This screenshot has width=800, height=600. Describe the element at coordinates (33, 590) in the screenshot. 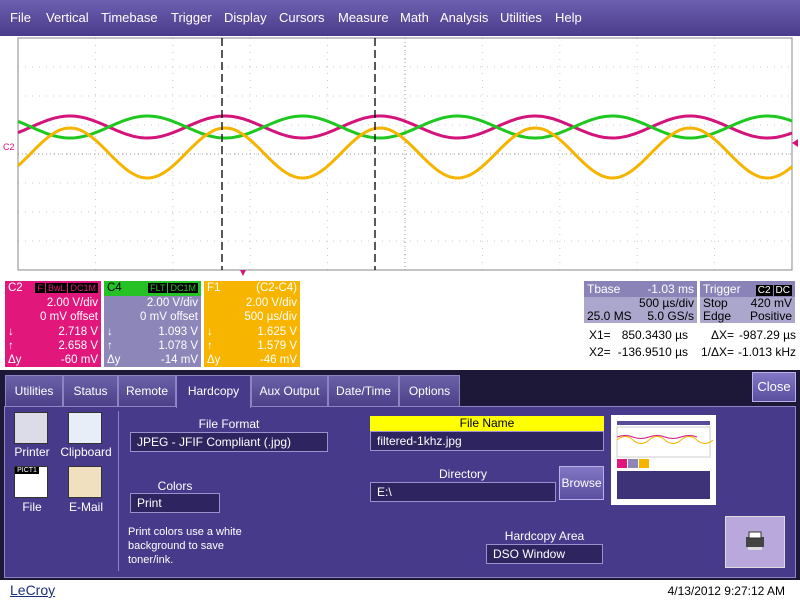

I see `brand: LeCroy` at that location.